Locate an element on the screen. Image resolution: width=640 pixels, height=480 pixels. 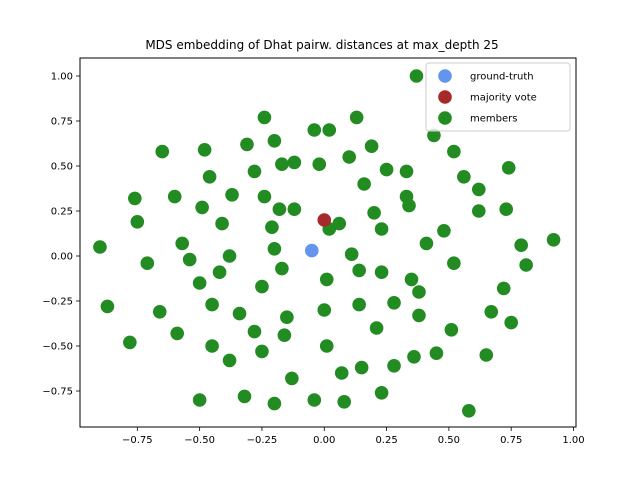
y-tick-label-2: −0.25 is located at coordinates (57, 302).